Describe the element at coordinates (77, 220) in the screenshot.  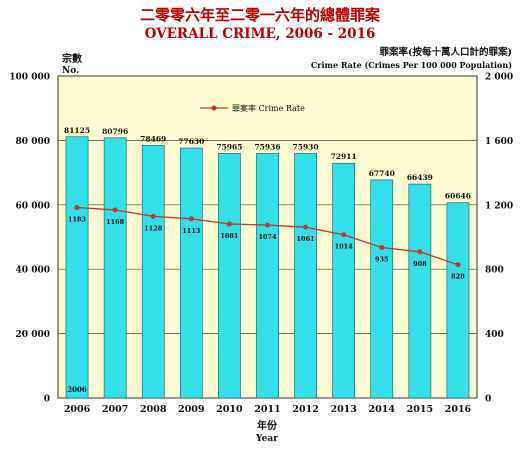
I see `crime-rate-label: 1183` at that location.